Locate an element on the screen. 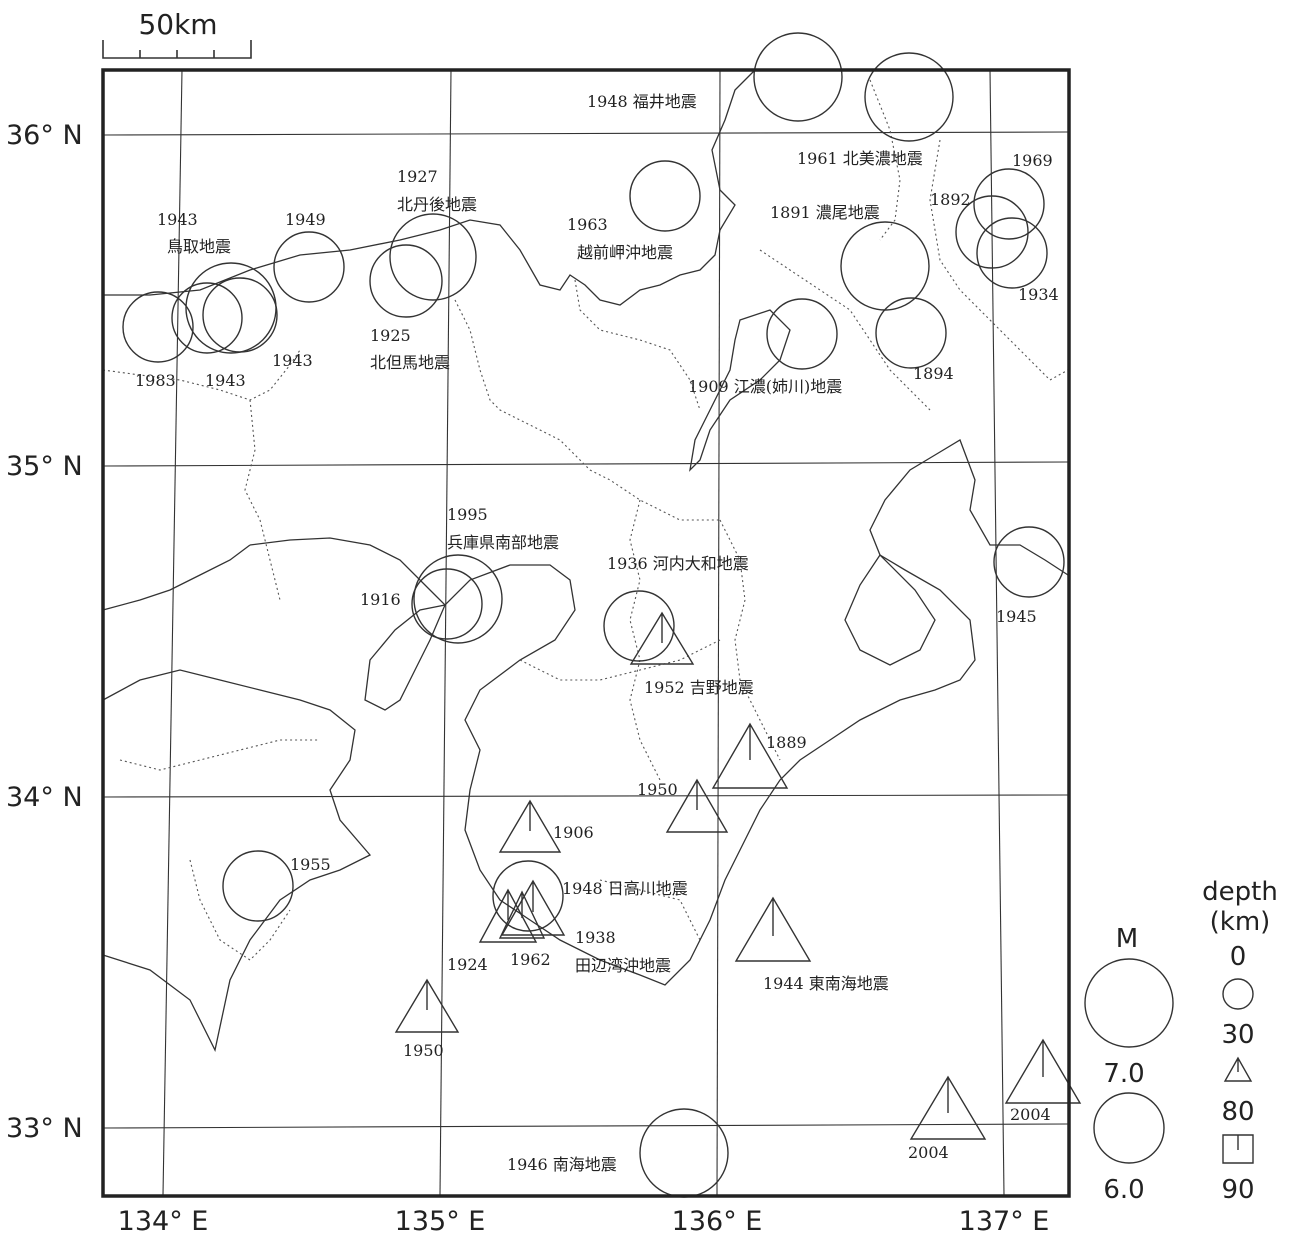 The width and height of the screenshot is (1295, 1237). event-label: 北丹後地震 is located at coordinates (437, 204).